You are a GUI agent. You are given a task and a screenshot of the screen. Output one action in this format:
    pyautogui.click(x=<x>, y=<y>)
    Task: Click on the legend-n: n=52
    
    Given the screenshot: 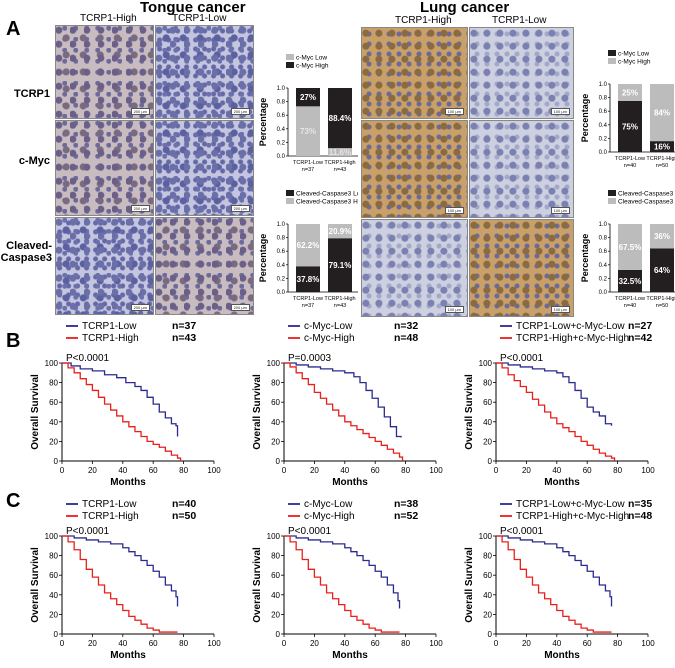 What is the action you would take?
    pyautogui.click(x=406, y=516)
    